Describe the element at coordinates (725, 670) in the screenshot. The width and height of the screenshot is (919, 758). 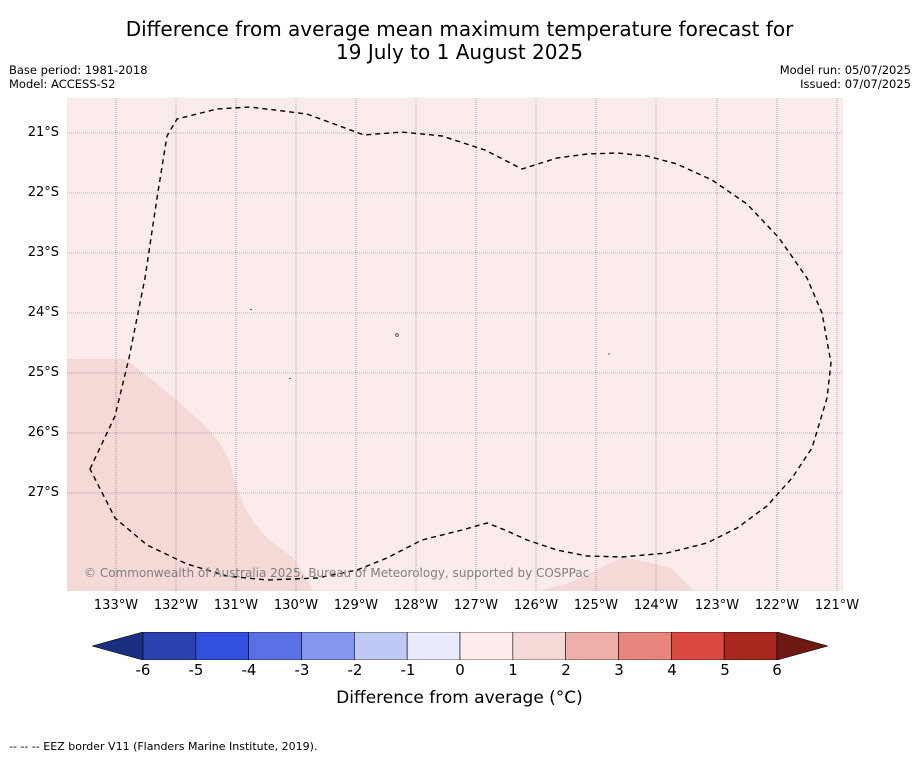
I see `colorbar-tick: 5` at that location.